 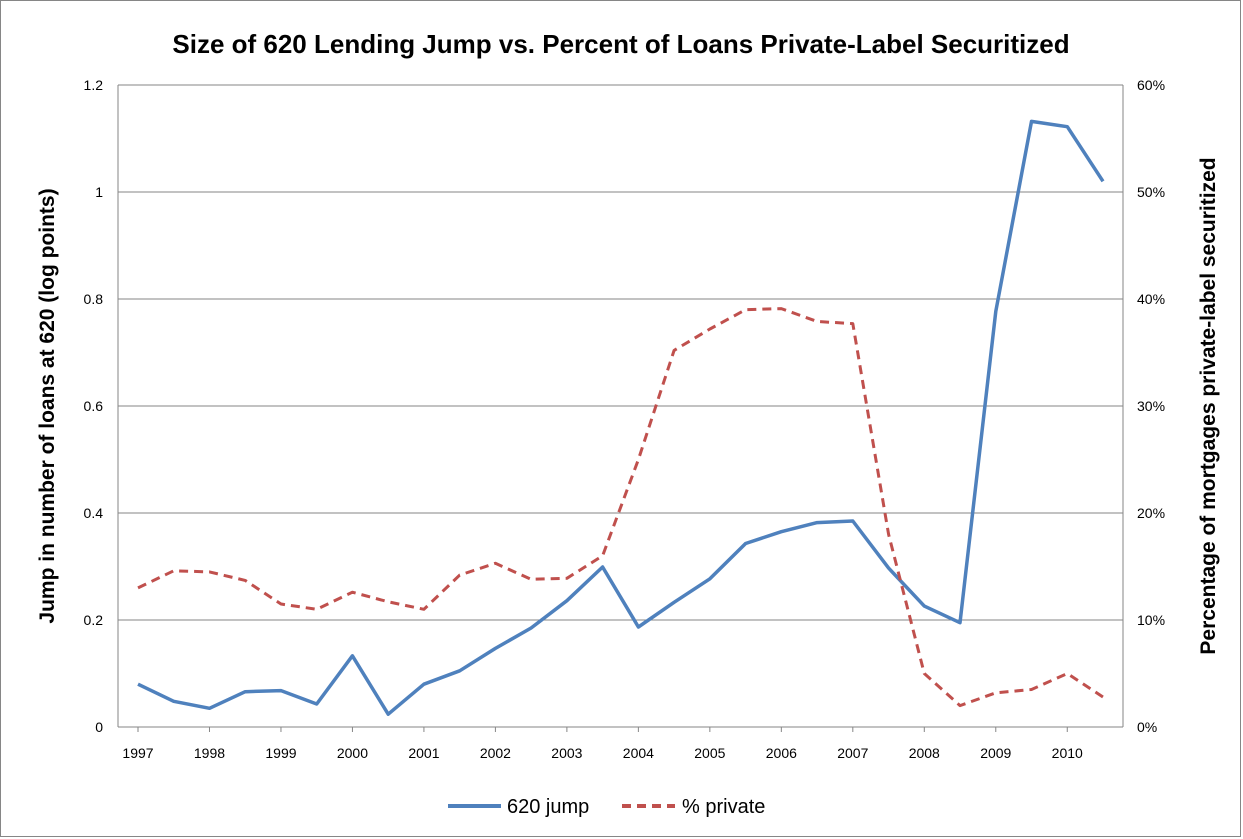 What do you see at coordinates (548, 807) in the screenshot?
I see `legend-label-620-jump: 620 jump` at bounding box center [548, 807].